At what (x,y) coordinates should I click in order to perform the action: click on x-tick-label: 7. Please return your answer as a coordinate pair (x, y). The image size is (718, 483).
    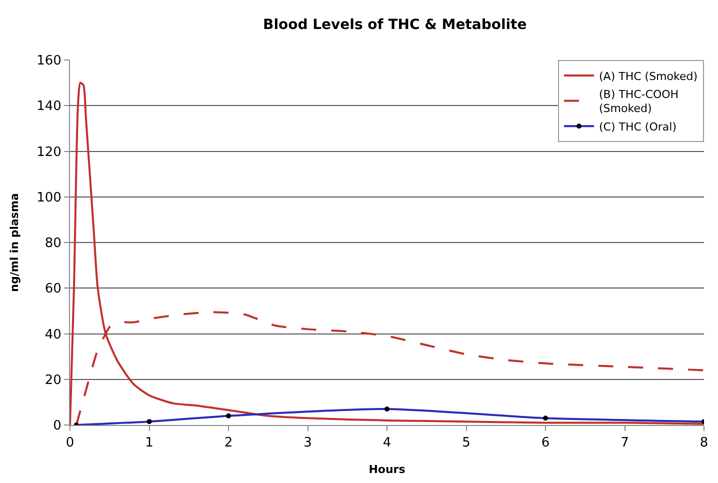
    Looking at the image, I should click on (624, 443).